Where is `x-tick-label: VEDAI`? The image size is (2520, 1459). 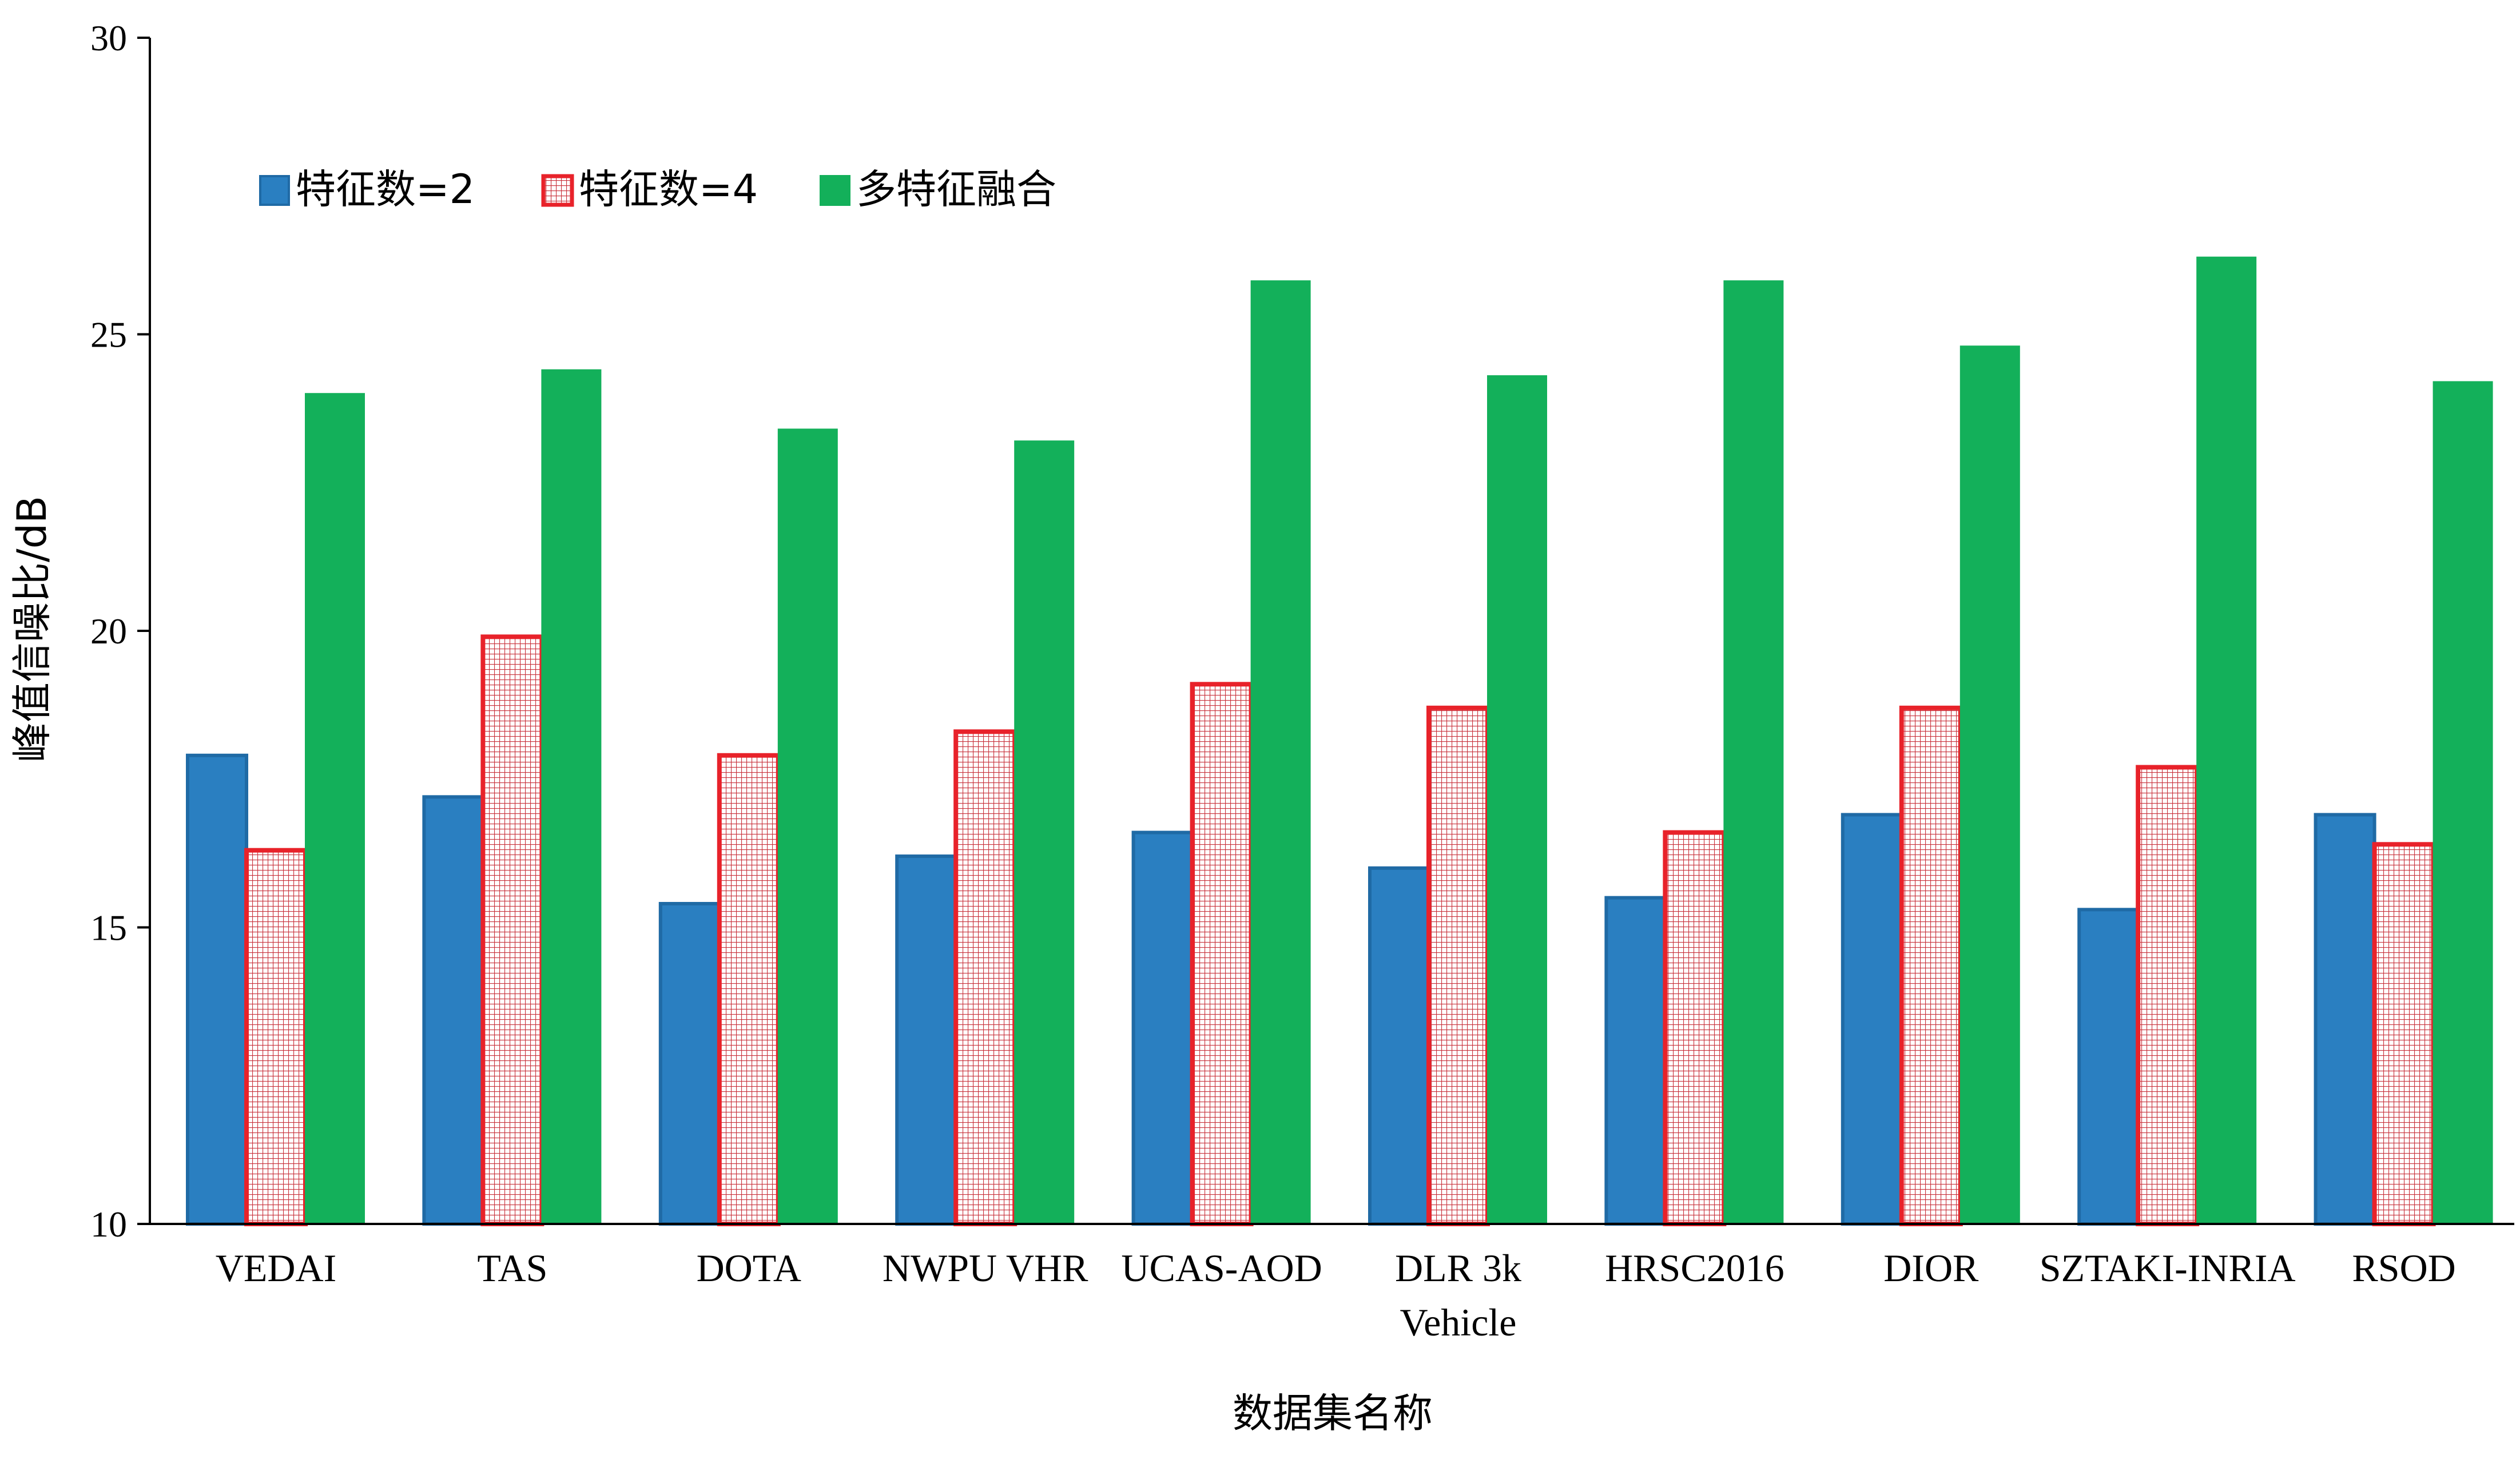 x-tick-label: VEDAI is located at coordinates (276, 1268).